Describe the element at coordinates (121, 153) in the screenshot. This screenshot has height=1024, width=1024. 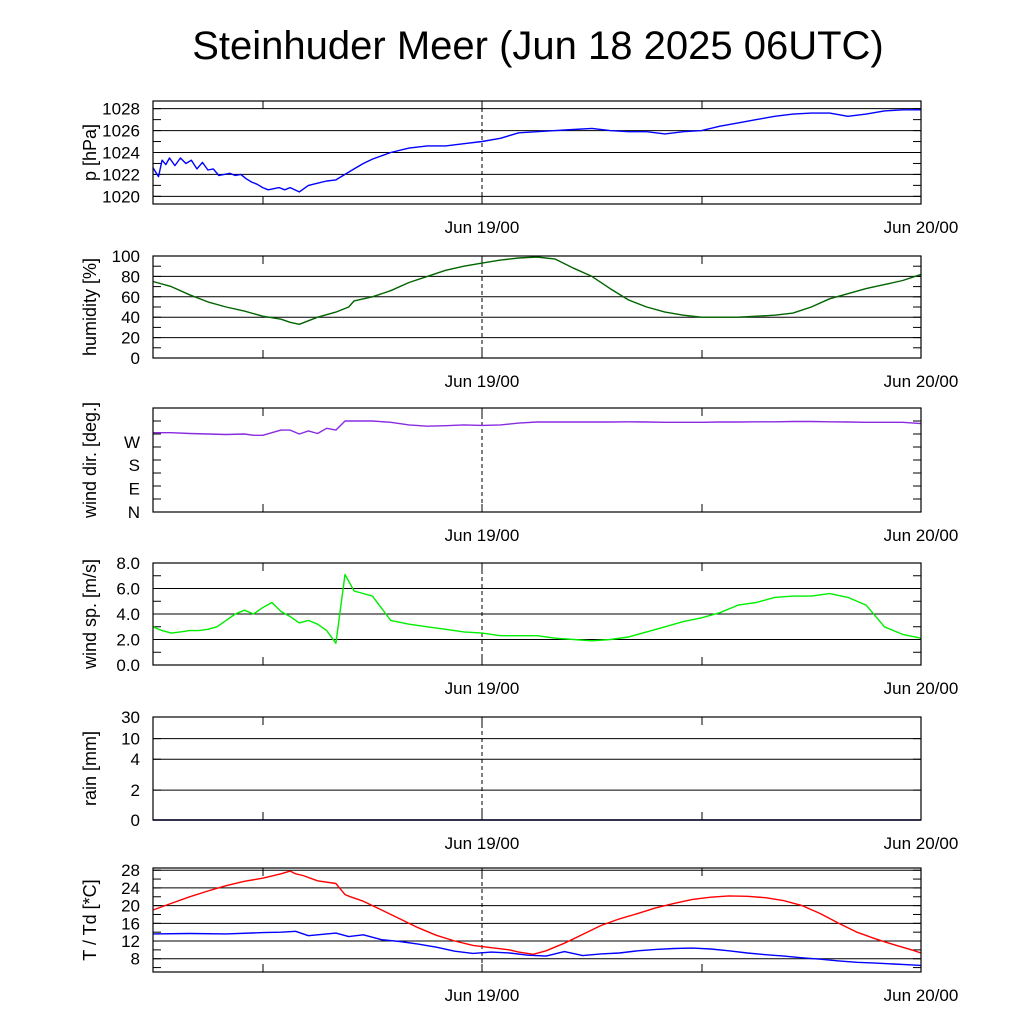
I see `pressure-ytick-label: 1024` at that location.